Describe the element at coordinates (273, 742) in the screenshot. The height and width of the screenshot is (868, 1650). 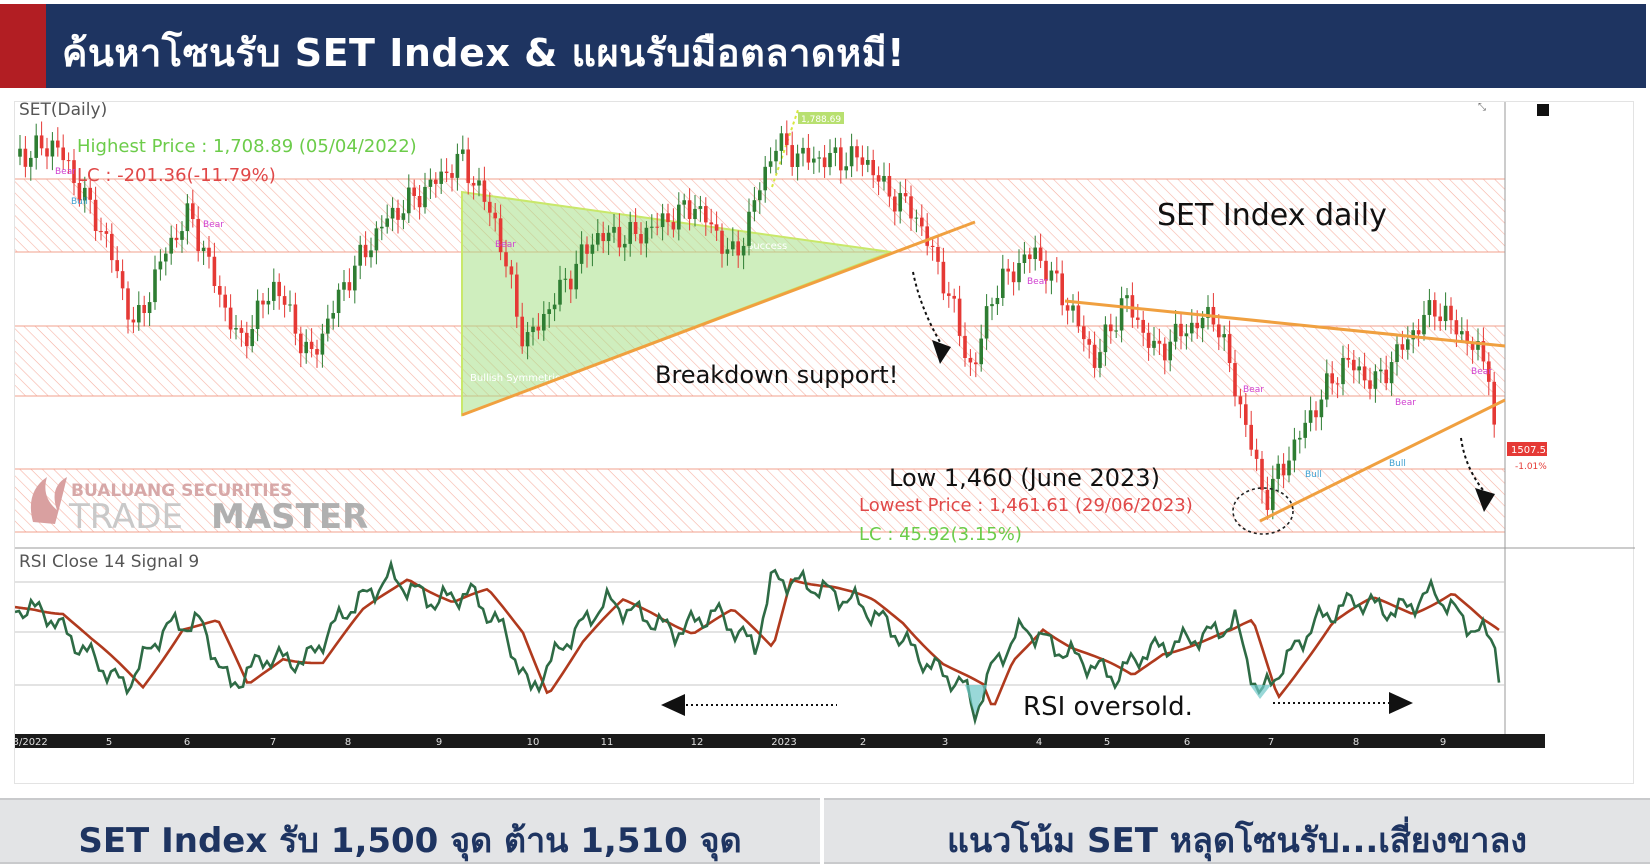
I see `x-tick-label: 7` at that location.